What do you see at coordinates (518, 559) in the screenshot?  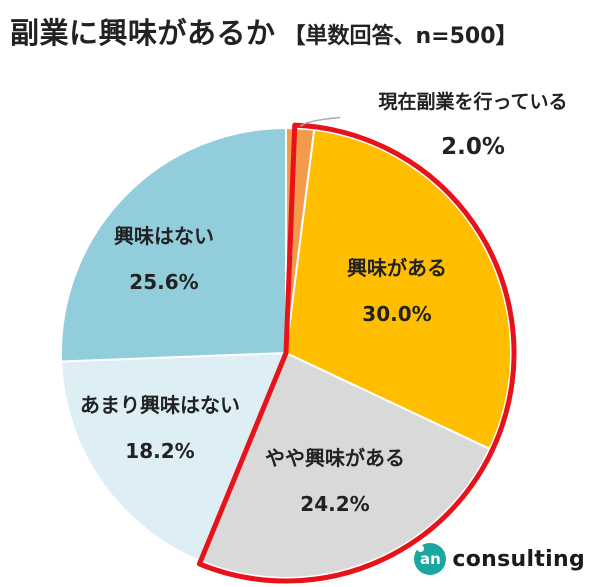 I see `logo-text: consulting` at bounding box center [518, 559].